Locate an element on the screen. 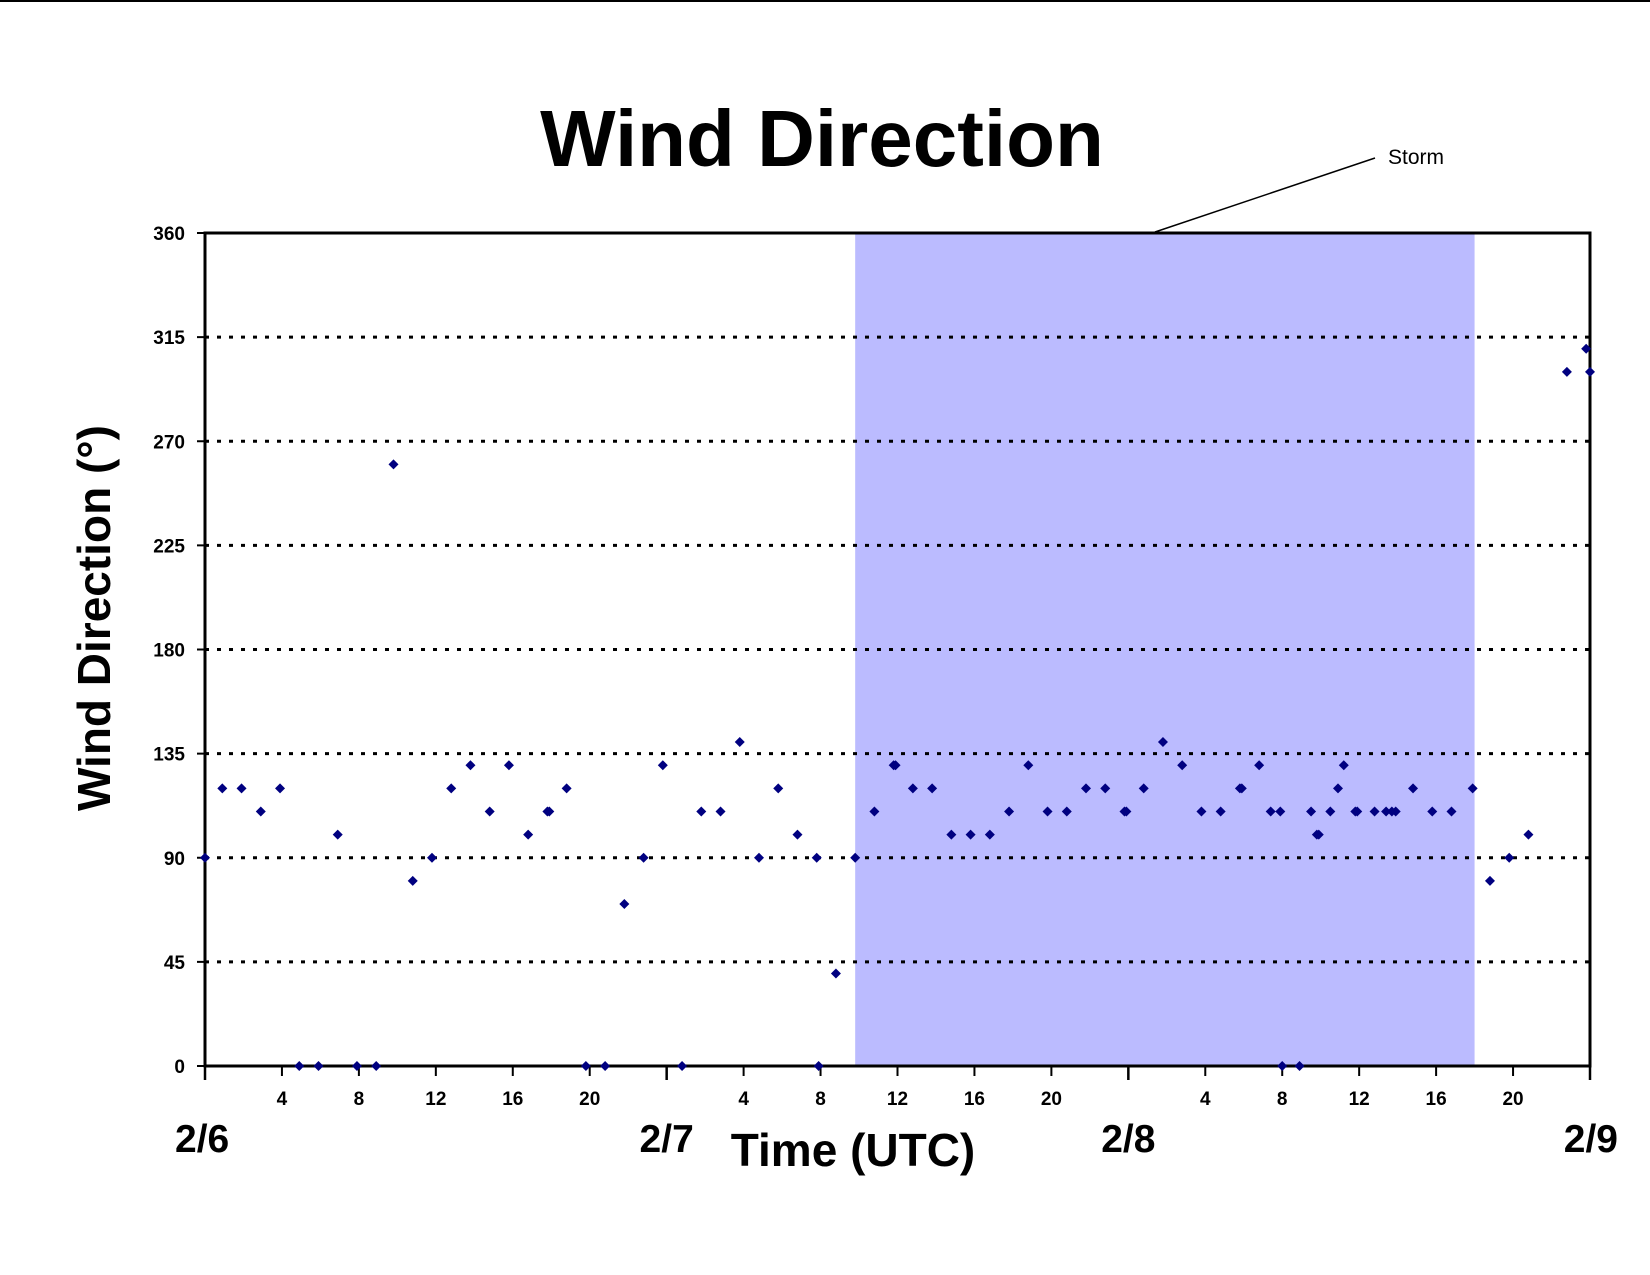 Image resolution: width=1650 pixels, height=1275 pixels. x-day-label: 2/9 is located at coordinates (1591, 1139).